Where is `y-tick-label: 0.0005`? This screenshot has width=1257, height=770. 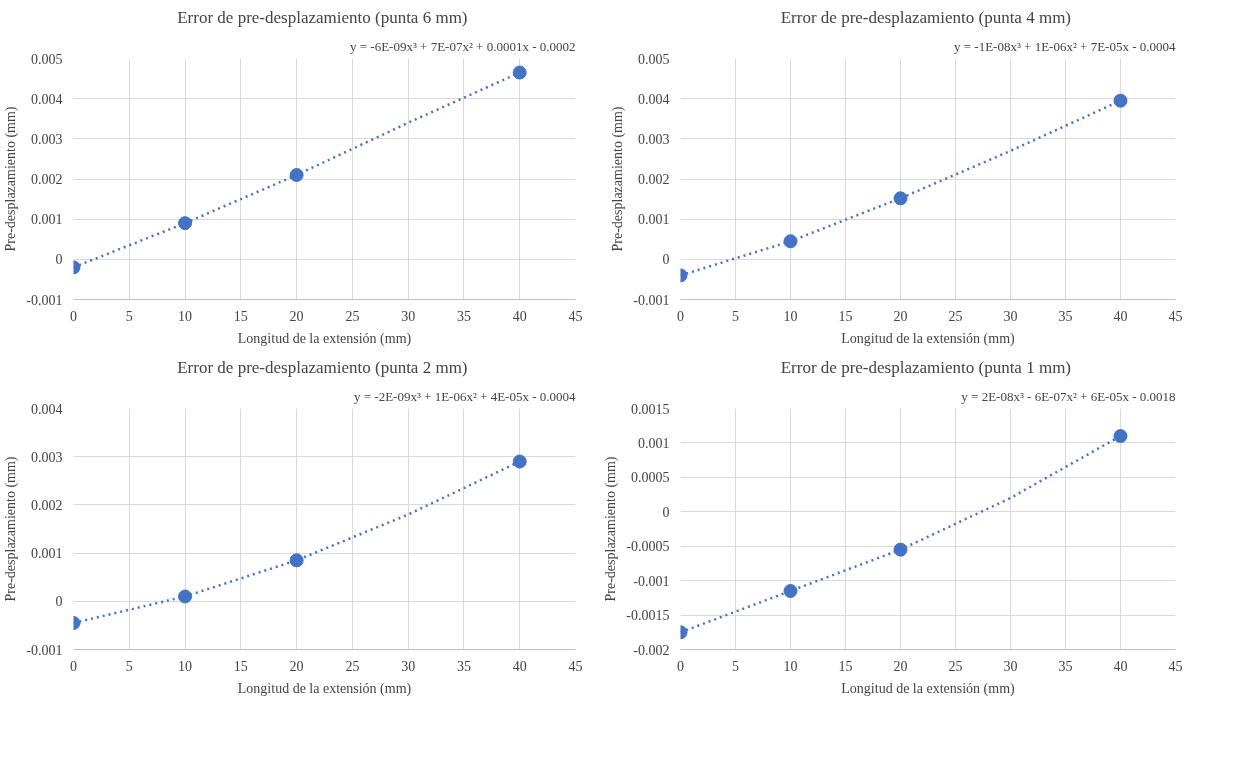 y-tick-label: 0.0005 is located at coordinates (650, 478).